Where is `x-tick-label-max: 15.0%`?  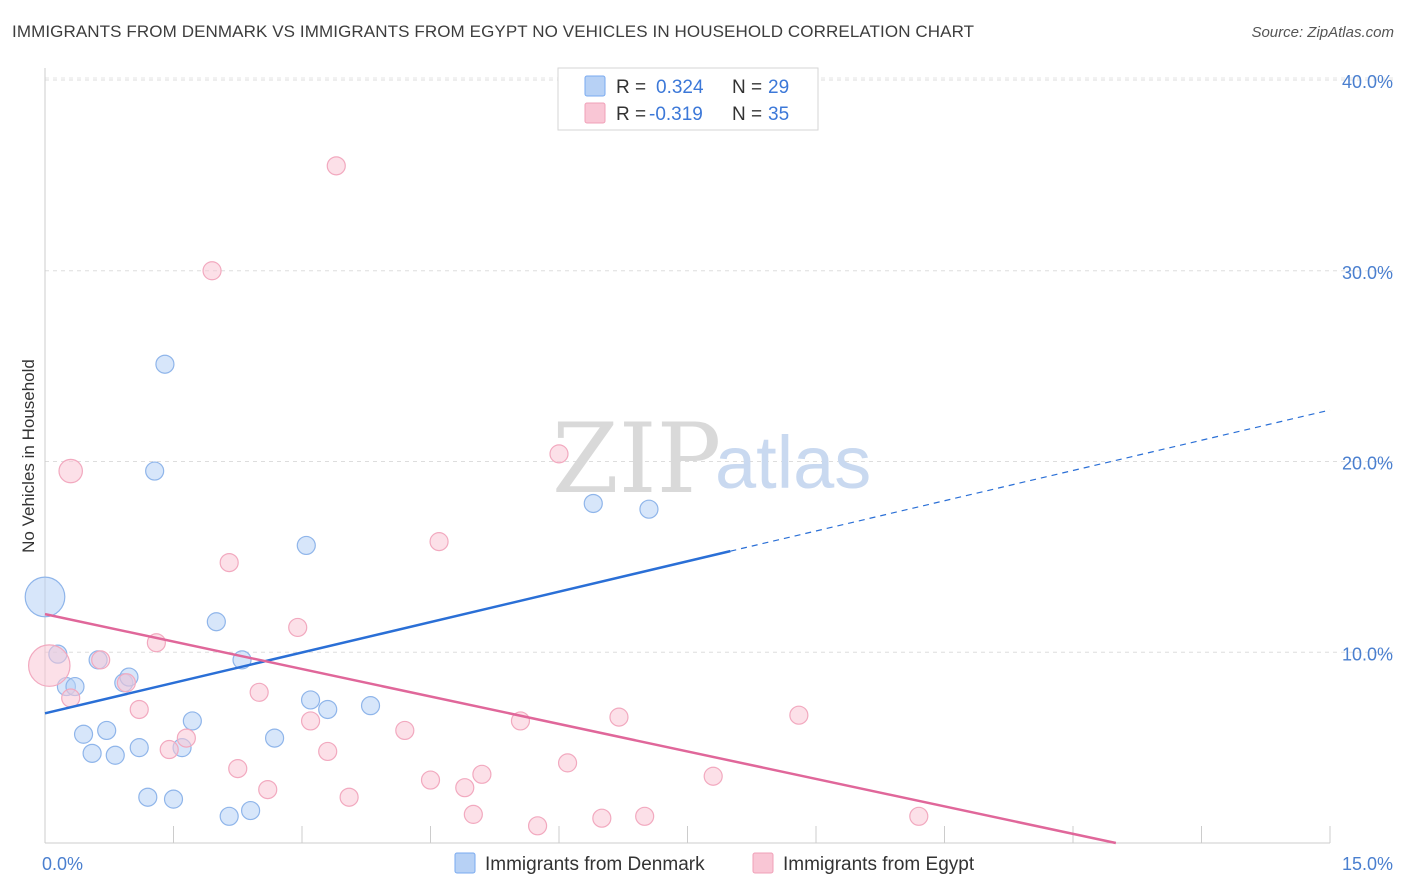 x-tick-label-max: 15.0% is located at coordinates (1367, 864).